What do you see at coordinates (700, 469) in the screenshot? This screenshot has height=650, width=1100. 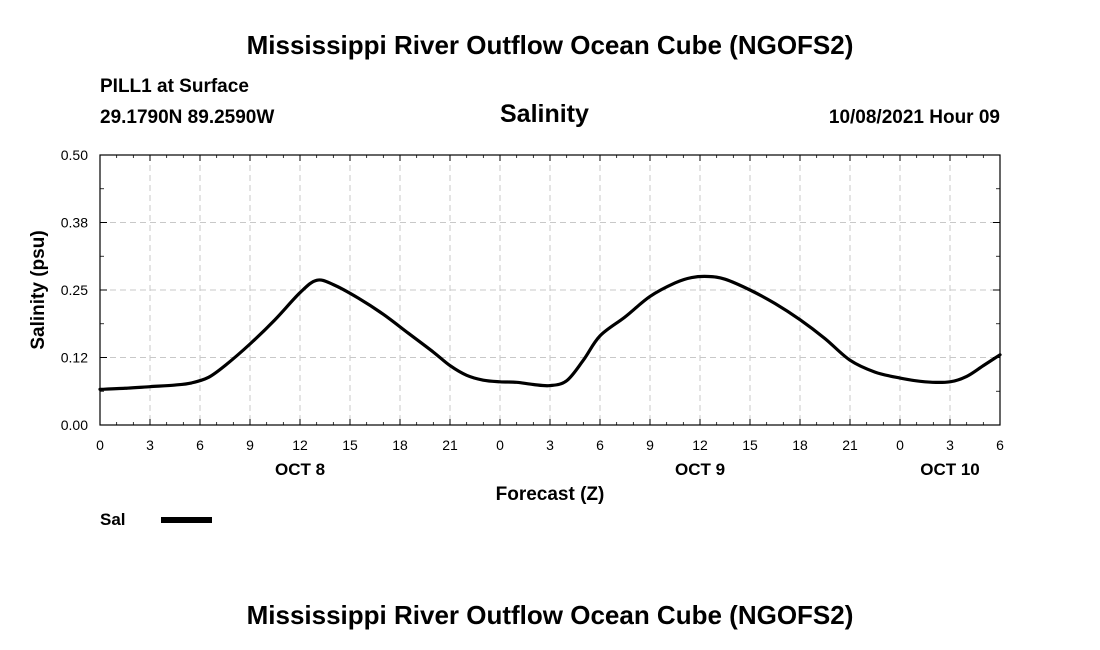 I see `date-label: OCT 9` at bounding box center [700, 469].